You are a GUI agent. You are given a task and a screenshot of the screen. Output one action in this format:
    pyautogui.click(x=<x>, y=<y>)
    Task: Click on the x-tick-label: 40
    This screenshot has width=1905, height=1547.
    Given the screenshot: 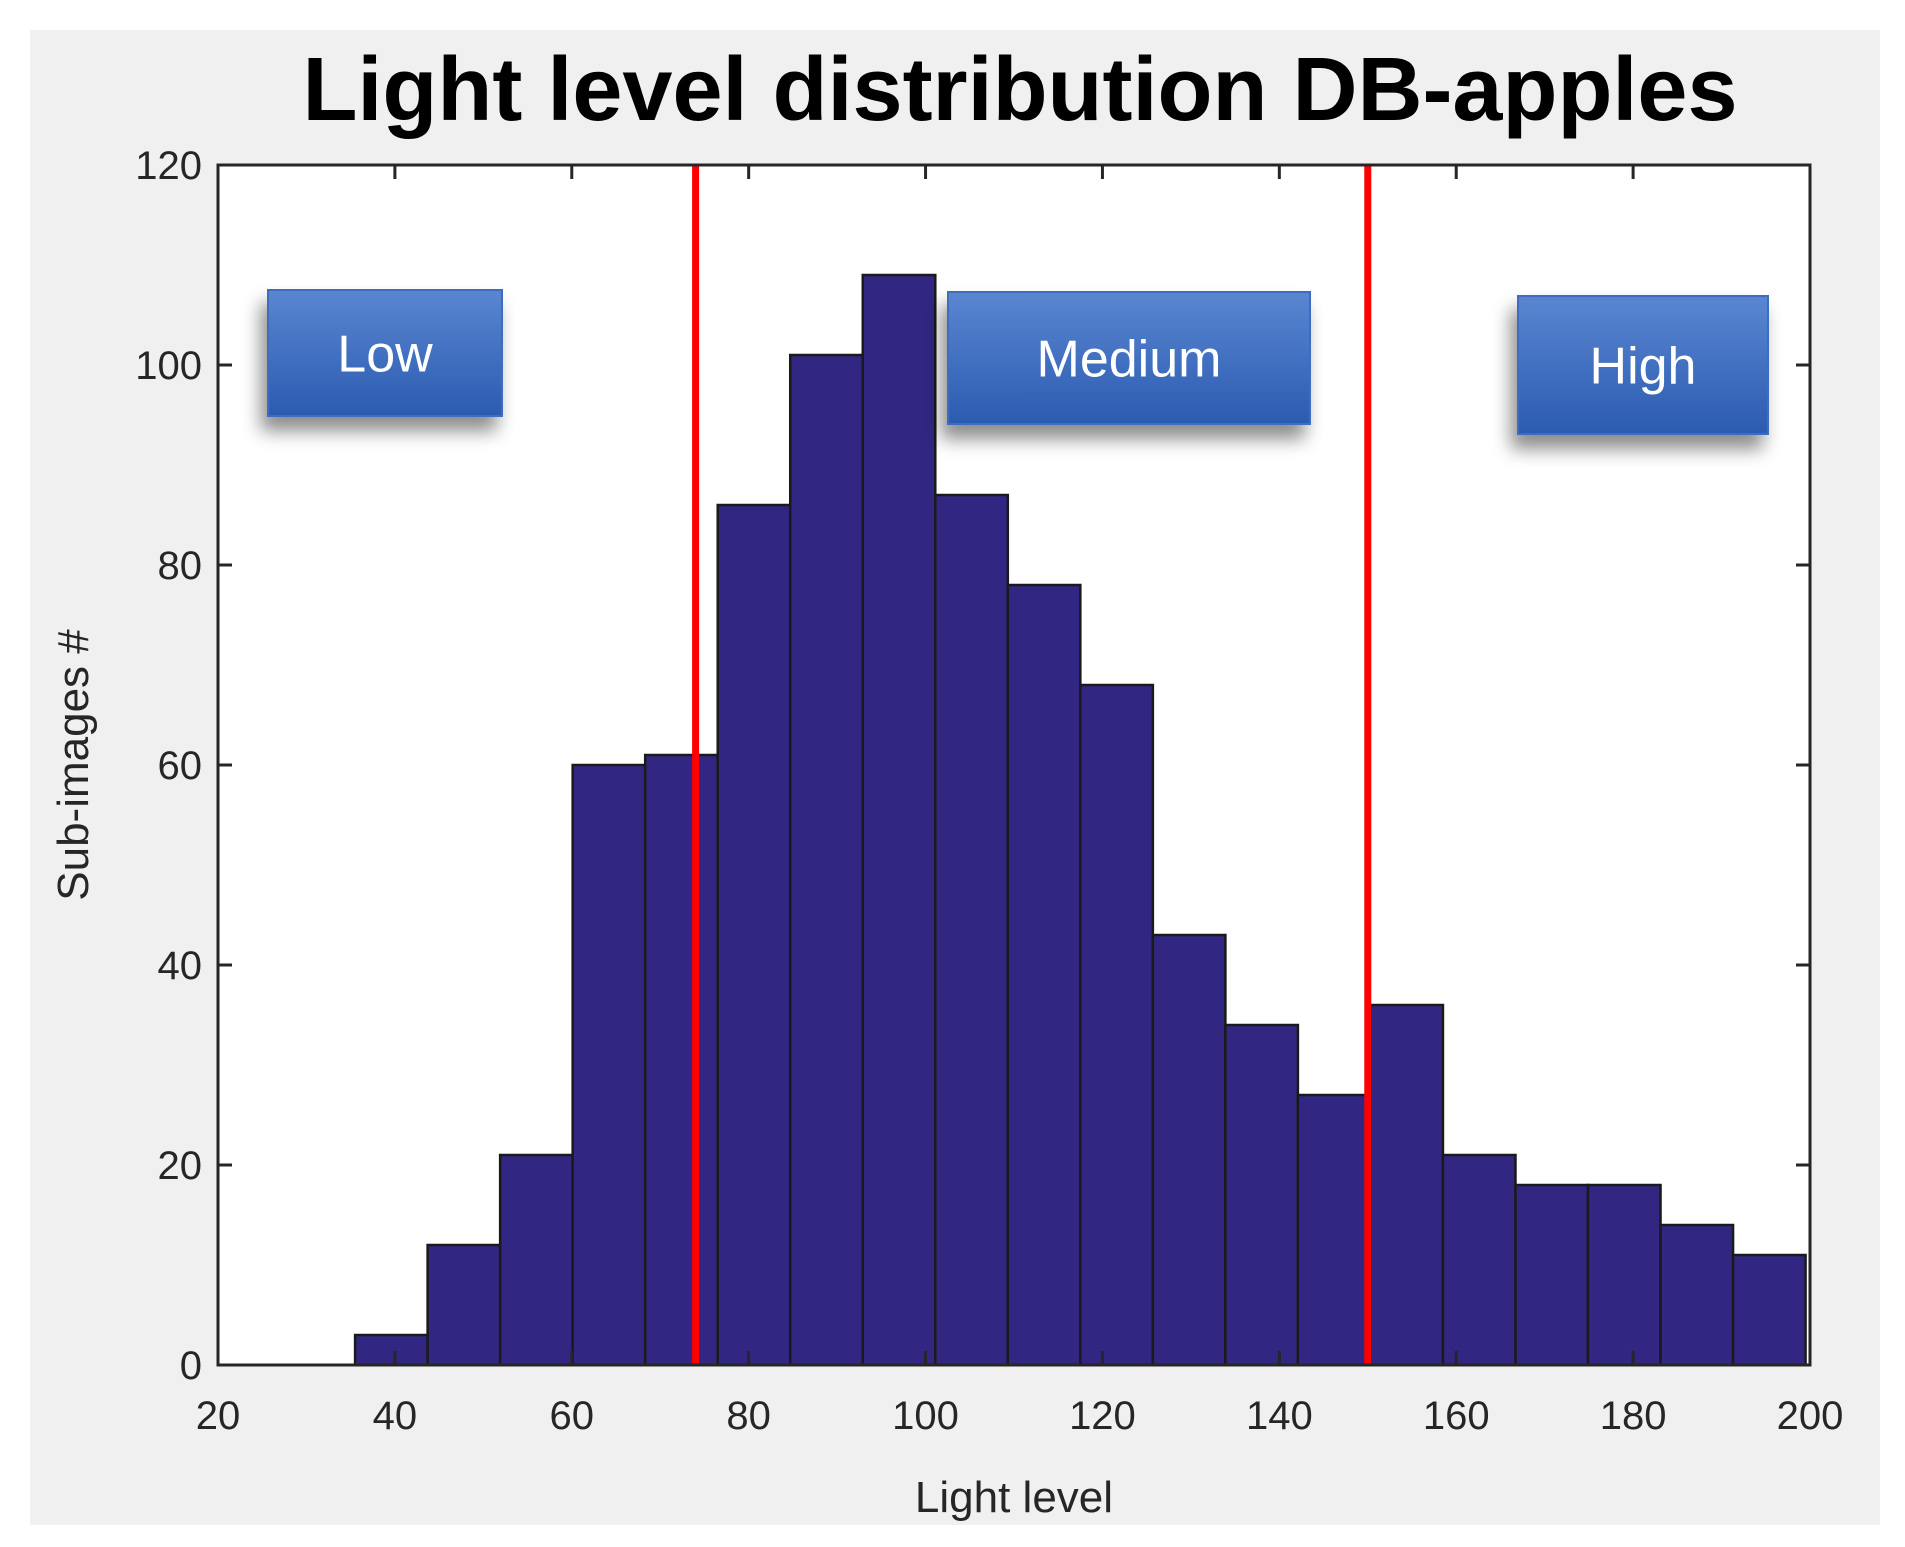 What is the action you would take?
    pyautogui.click(x=395, y=1416)
    